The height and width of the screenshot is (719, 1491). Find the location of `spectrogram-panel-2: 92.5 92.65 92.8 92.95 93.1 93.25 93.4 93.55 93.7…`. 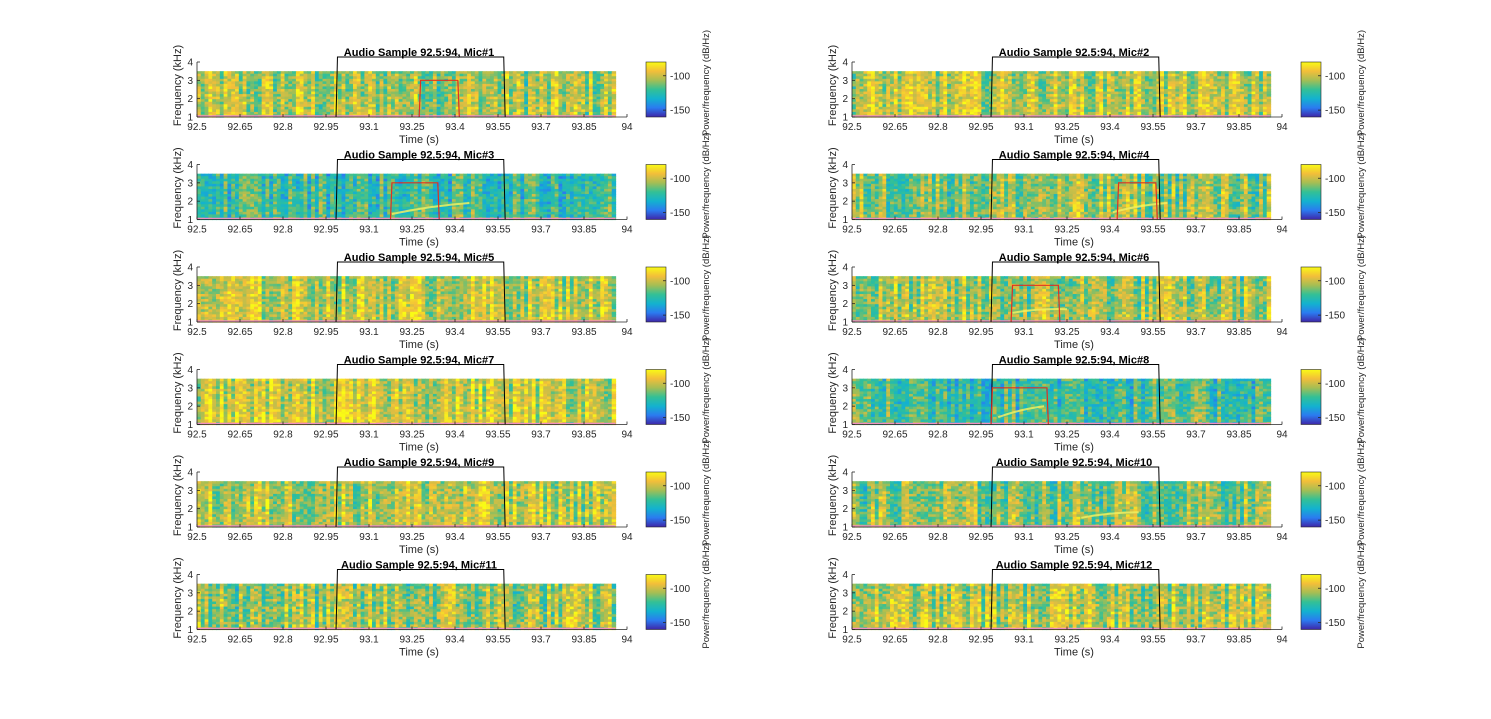

spectrogram-panel-2: 92.5 92.65 92.8 92.95 93.1 93.25 93.4 93.55 93.7… is located at coordinates (1097, 88).